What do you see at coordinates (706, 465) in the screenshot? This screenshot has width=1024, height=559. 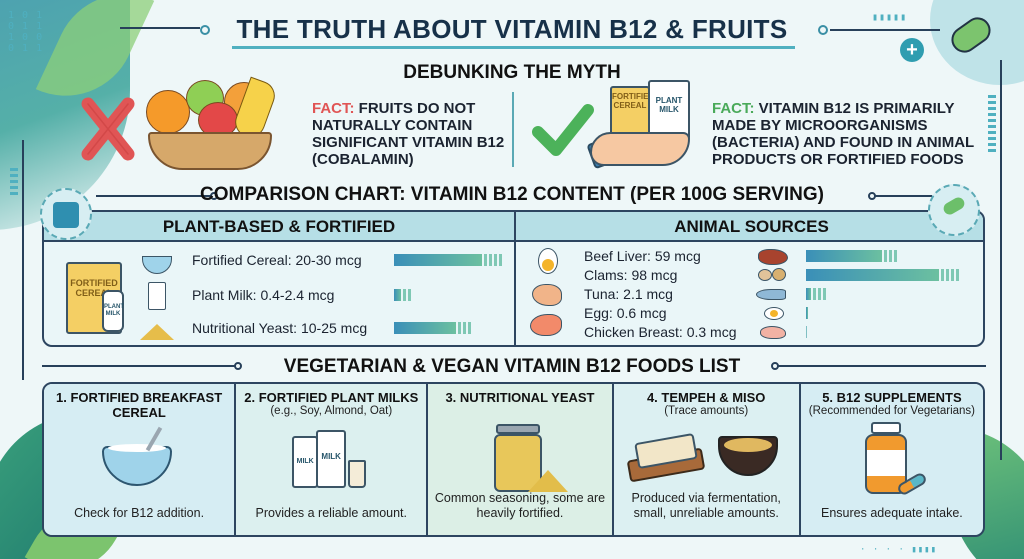 I see `tempeh-miso-icon` at bounding box center [706, 465].